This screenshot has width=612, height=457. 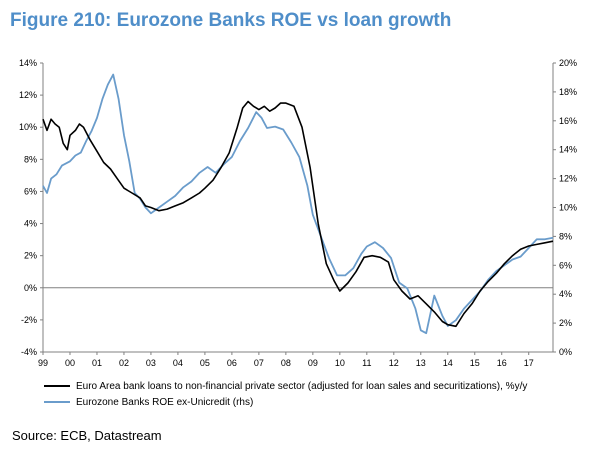 What do you see at coordinates (475, 363) in the screenshot?
I see `x-tick-label: 15` at bounding box center [475, 363].